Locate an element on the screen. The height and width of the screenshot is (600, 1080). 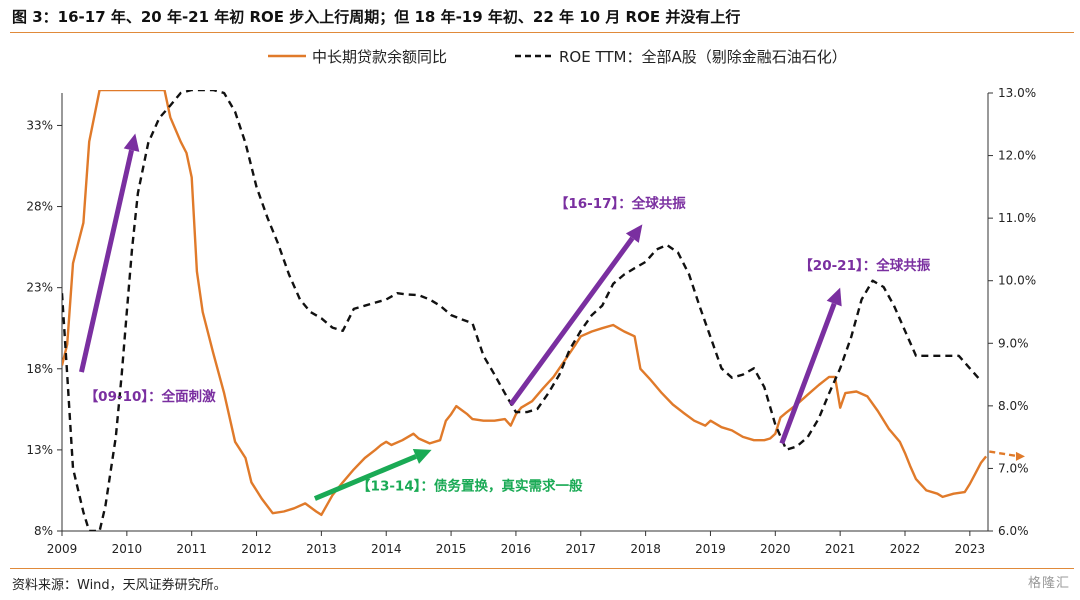
y-right-tick-label: 11.0% is located at coordinates (1017, 218).